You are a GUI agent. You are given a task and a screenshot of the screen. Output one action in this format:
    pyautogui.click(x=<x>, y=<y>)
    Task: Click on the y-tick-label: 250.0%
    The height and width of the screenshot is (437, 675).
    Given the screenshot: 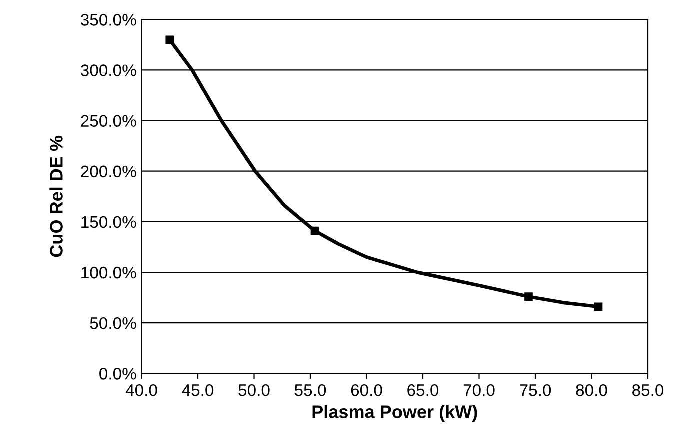 What is the action you would take?
    pyautogui.click(x=108, y=121)
    